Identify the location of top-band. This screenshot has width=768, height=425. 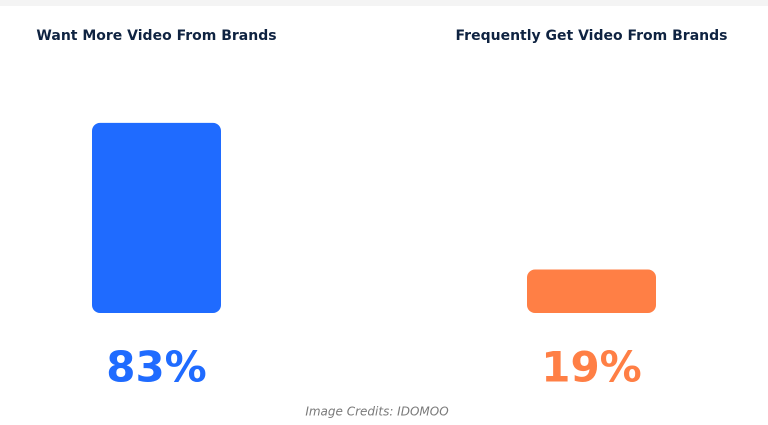
(384, 3).